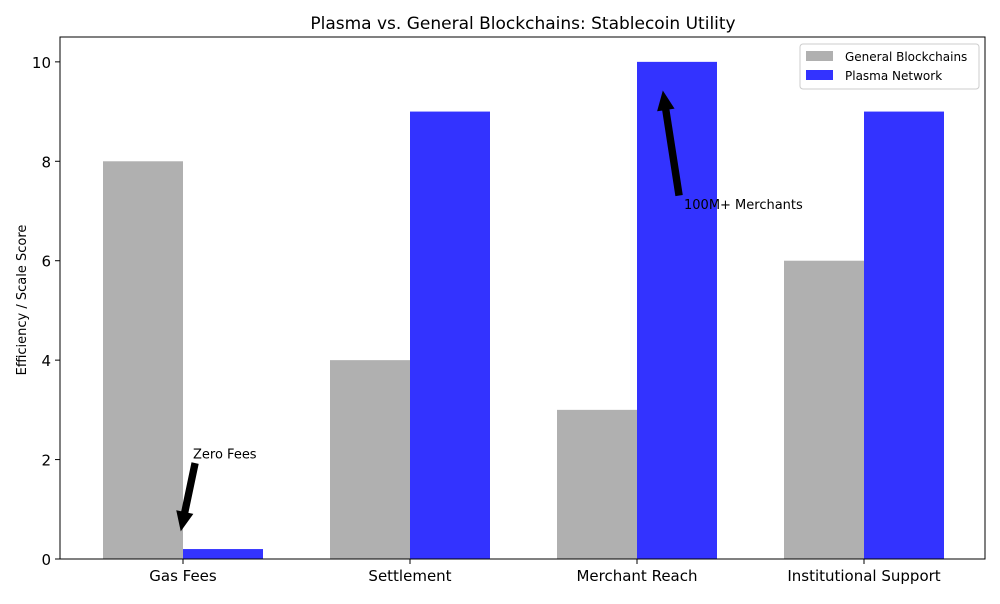 This screenshot has width=1000, height=604. I want to click on y-axis-label: Efficiency / Scale Score, so click(22, 300).